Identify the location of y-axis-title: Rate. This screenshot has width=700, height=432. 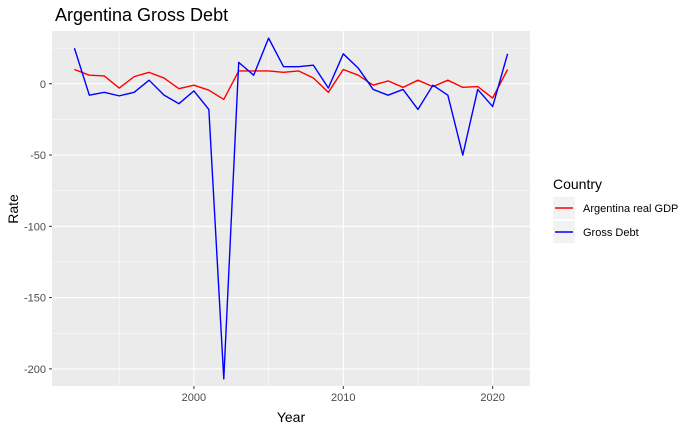
(13, 209).